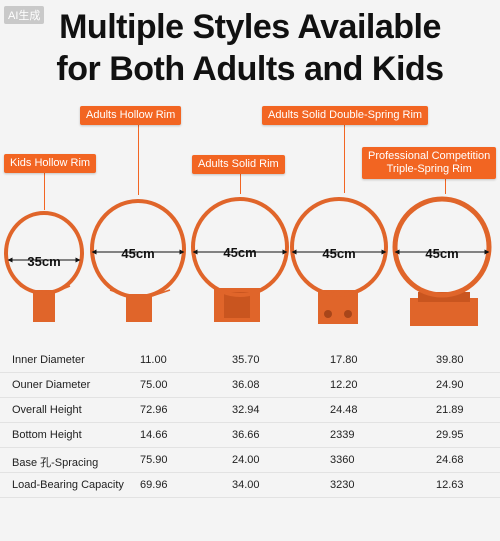 This screenshot has height=541, width=500. Describe the element at coordinates (154, 485) in the screenshot. I see `cell-value: 69.96` at that location.